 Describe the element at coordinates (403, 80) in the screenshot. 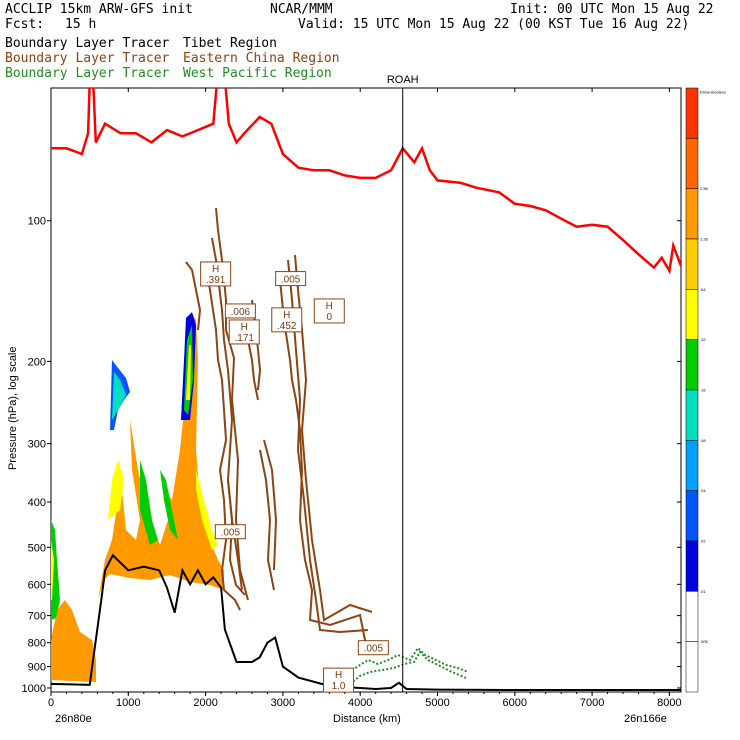

I see `marker-label: ROAH` at that location.